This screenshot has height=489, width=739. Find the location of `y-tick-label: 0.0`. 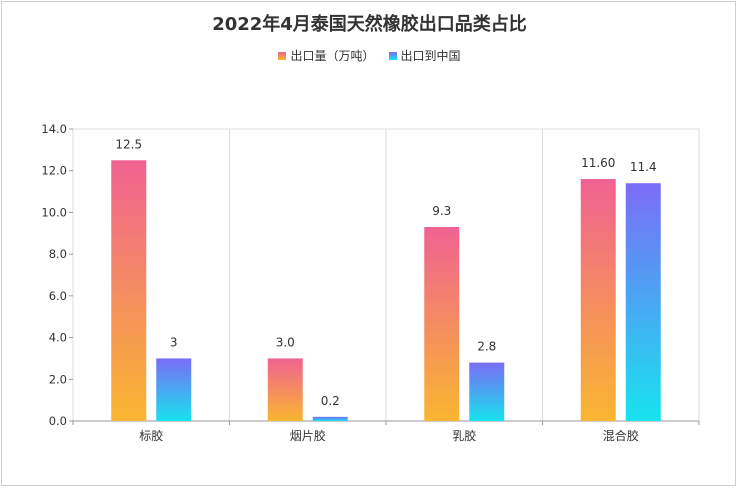

y-tick-label: 0.0 is located at coordinates (58, 421).